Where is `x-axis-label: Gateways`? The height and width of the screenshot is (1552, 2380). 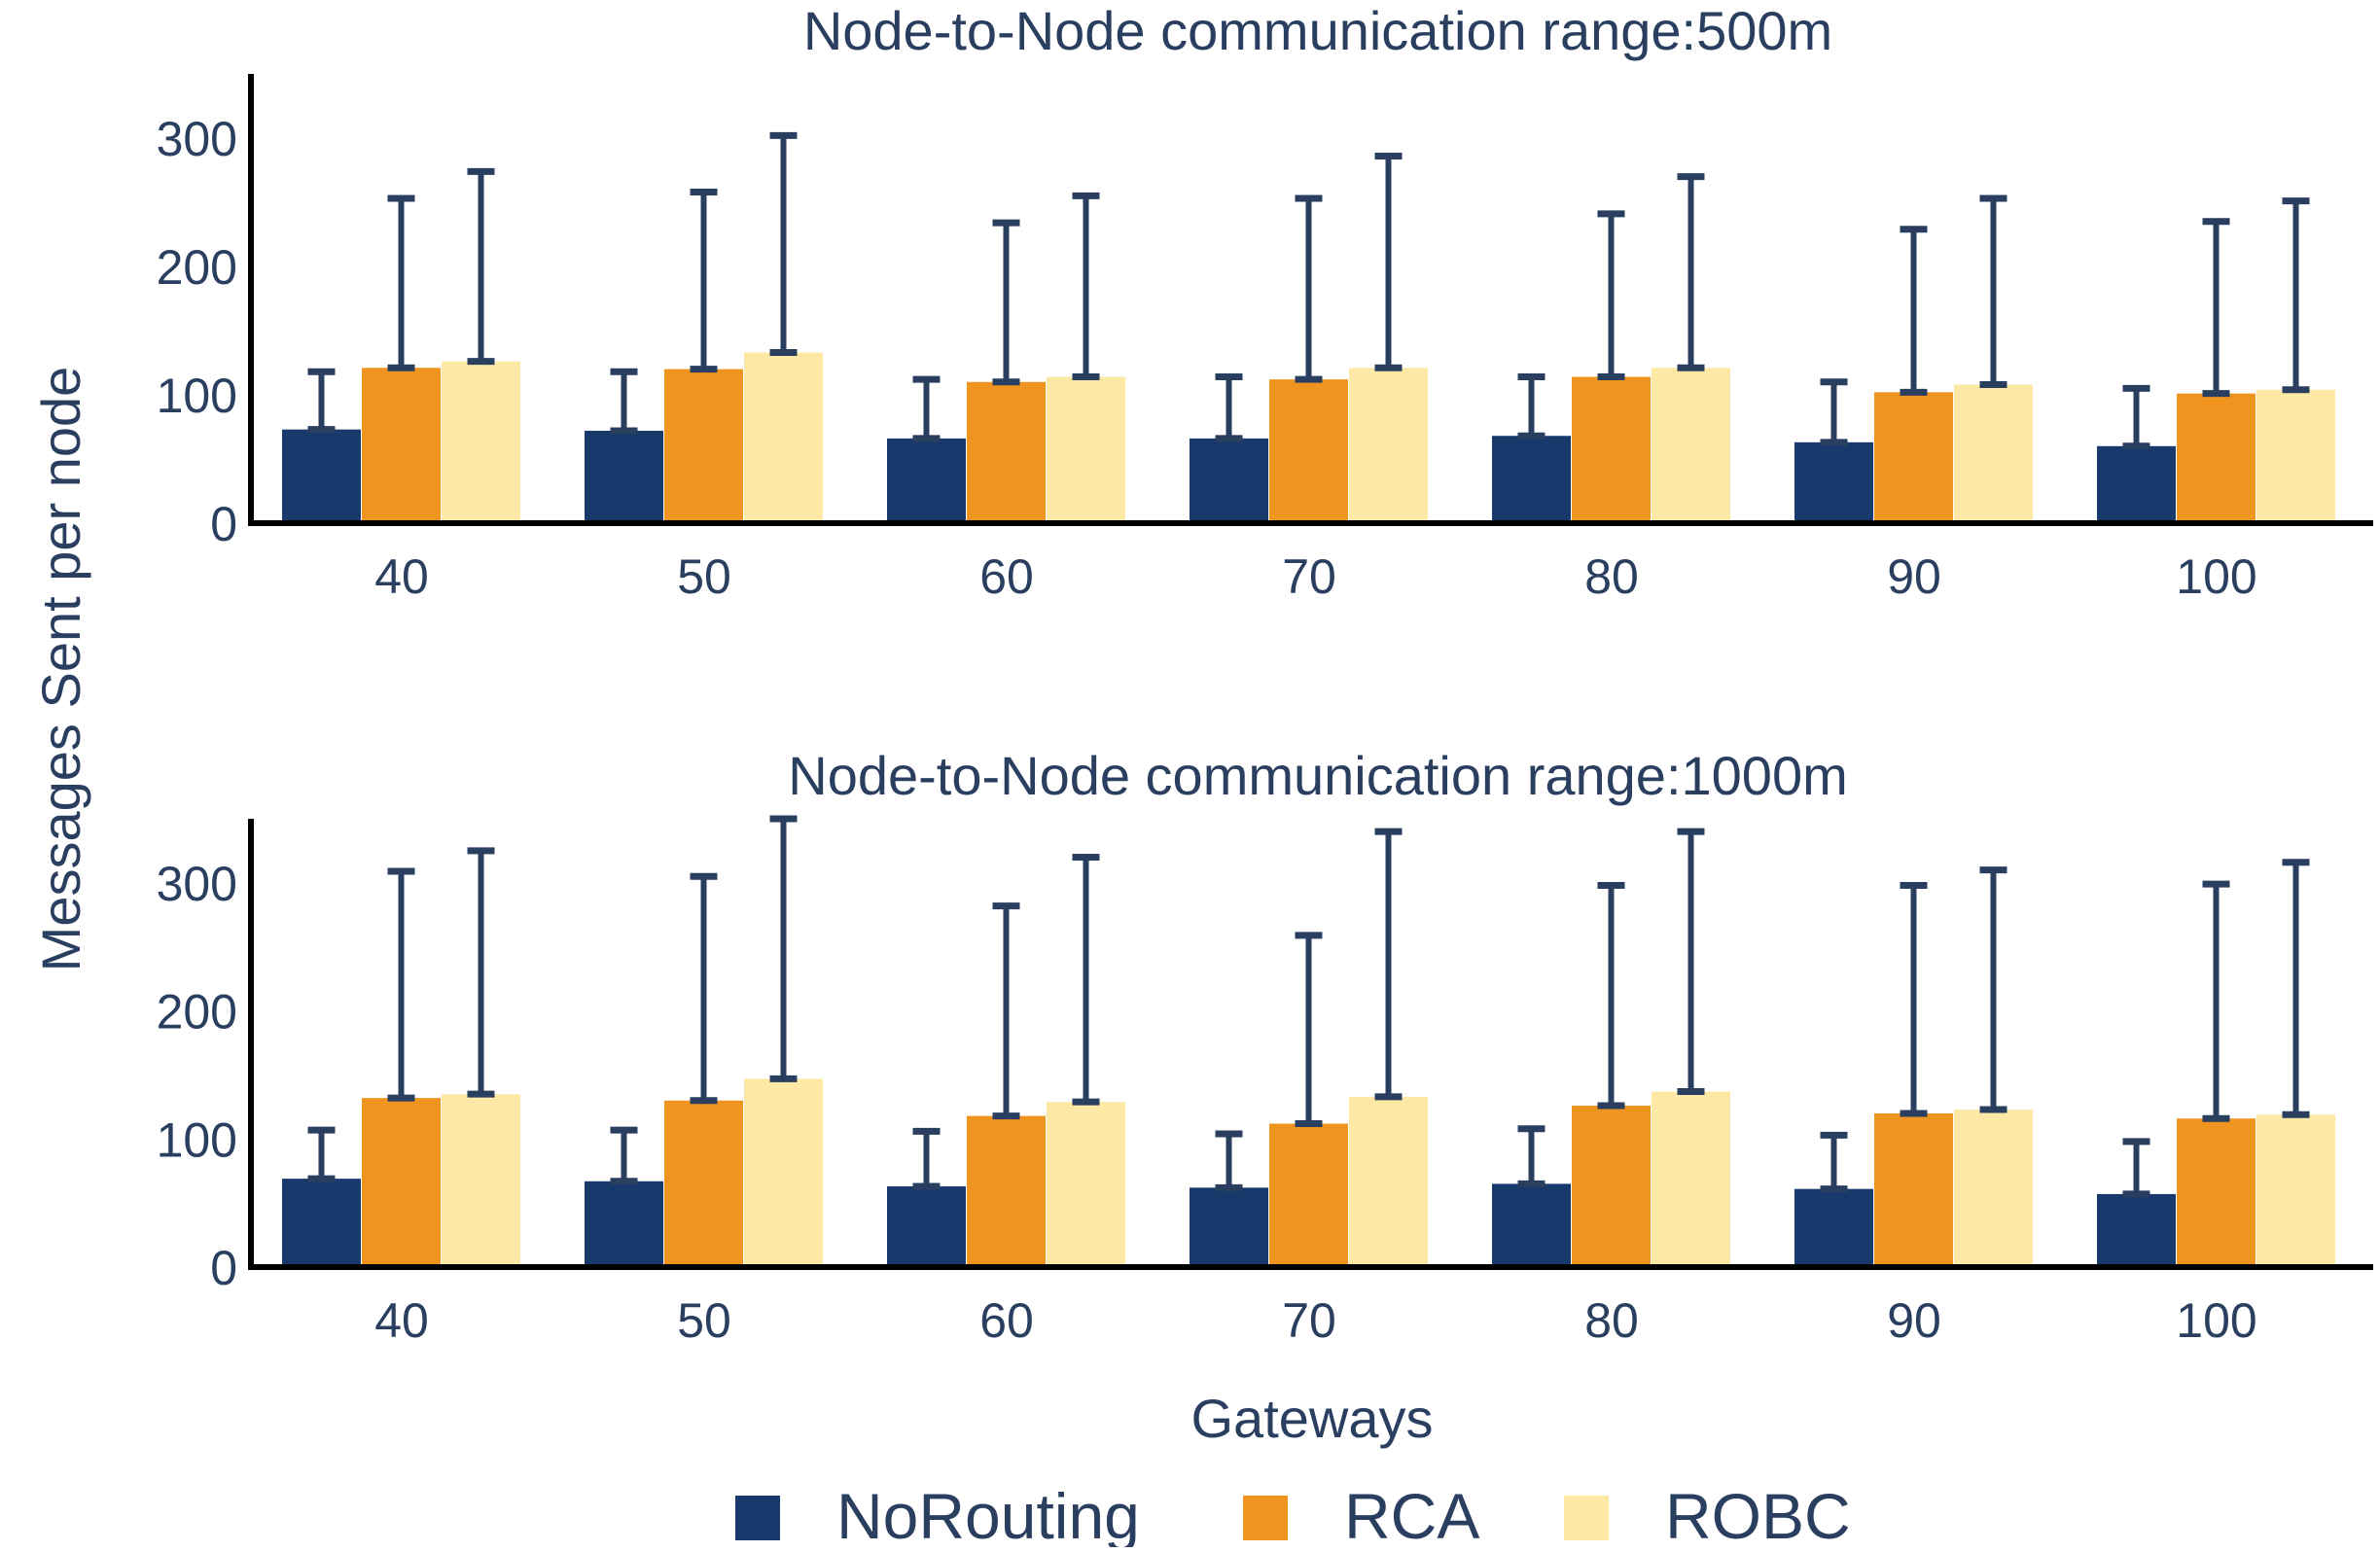 x-axis-label: Gateways is located at coordinates (1312, 1418).